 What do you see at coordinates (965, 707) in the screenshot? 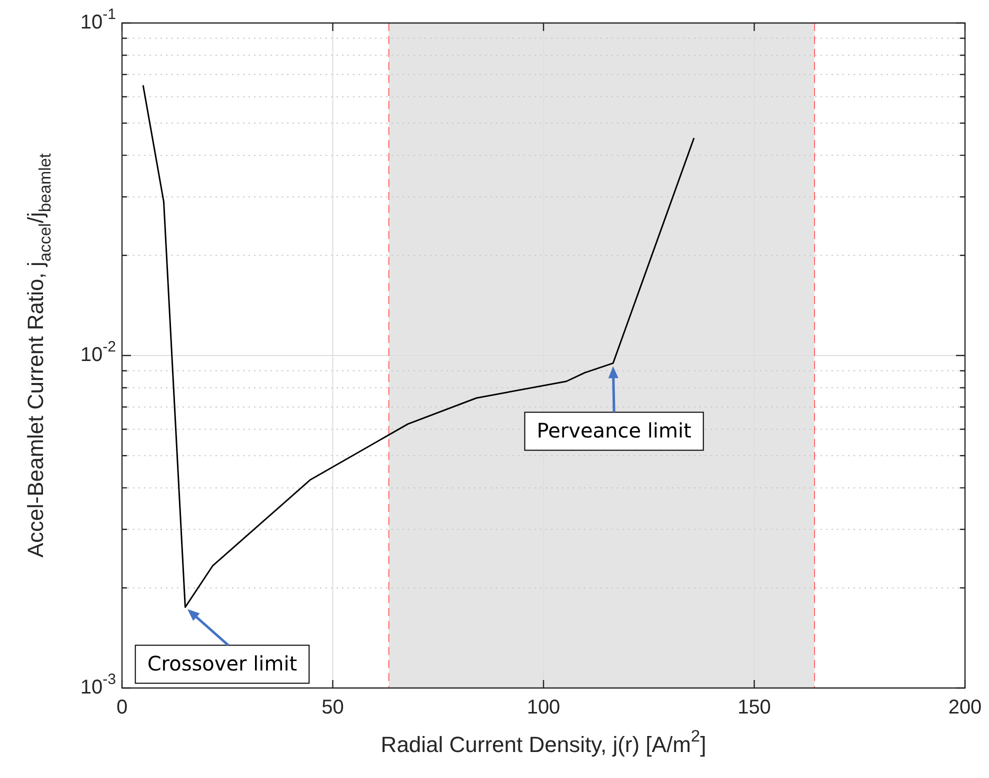
I see `x-tick-label: 200` at bounding box center [965, 707].